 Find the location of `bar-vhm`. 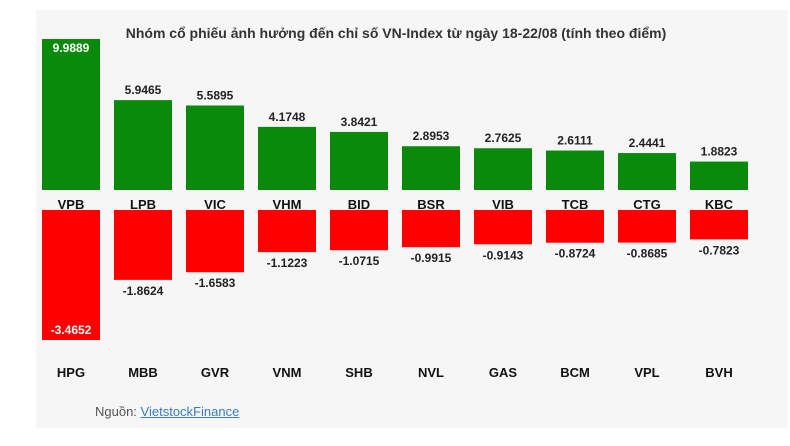

bar-vhm is located at coordinates (287, 158).